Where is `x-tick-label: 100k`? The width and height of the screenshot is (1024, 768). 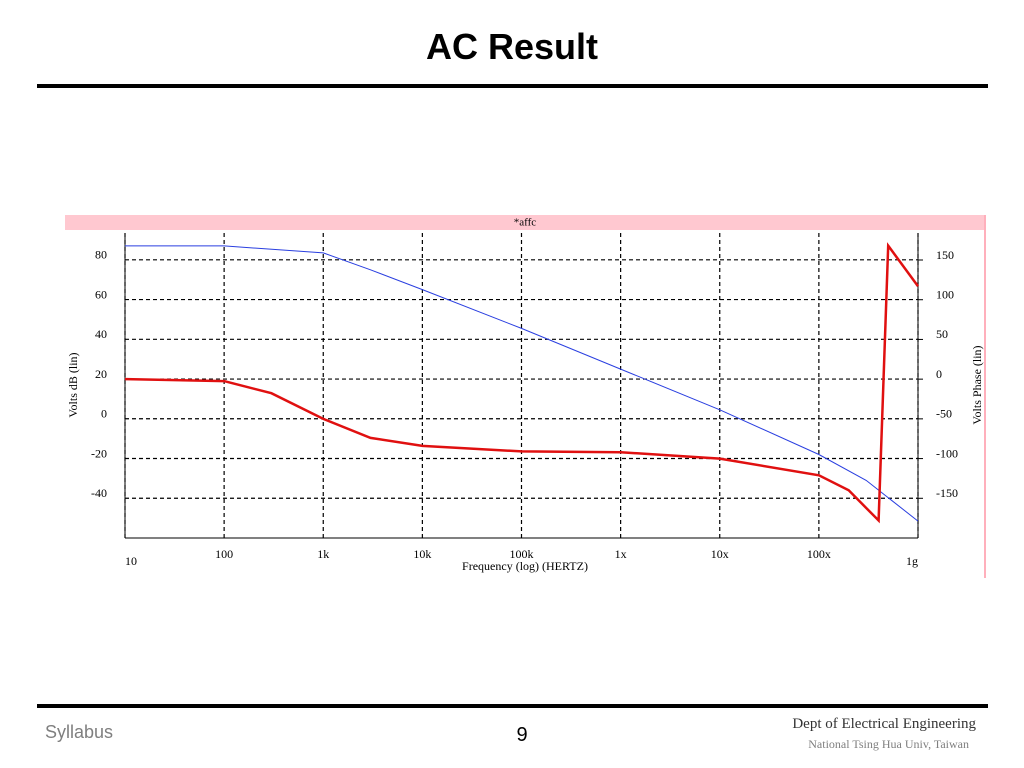 x-tick-label: 100k is located at coordinates (522, 554).